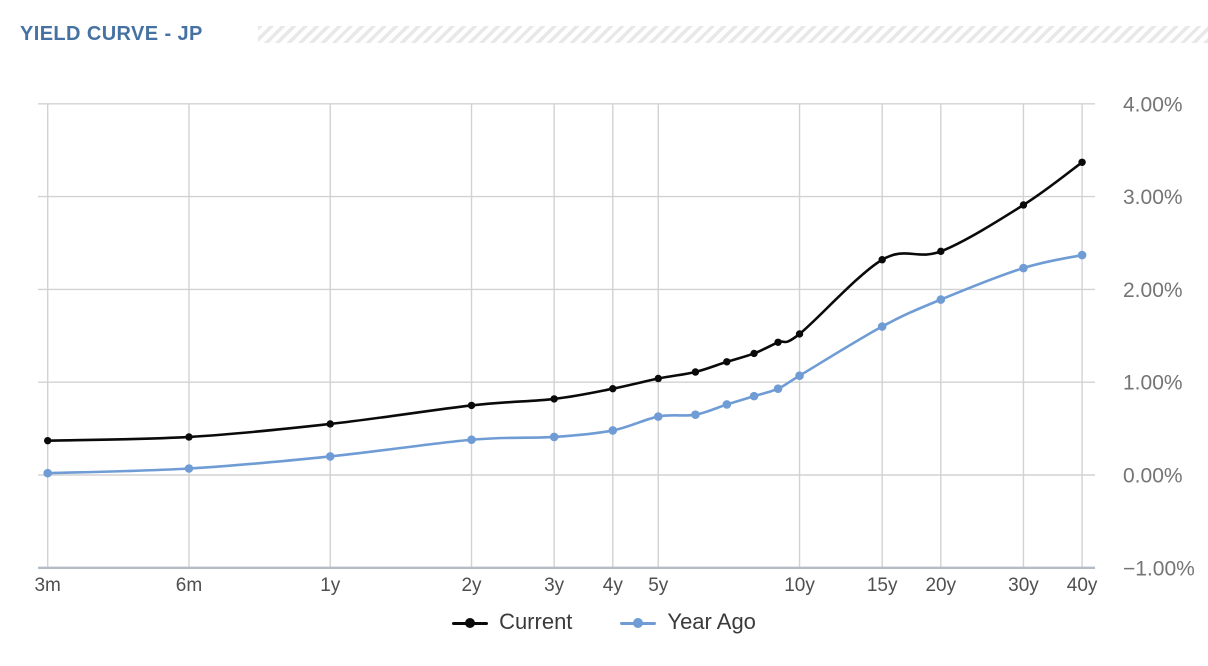 This screenshot has height=666, width=1208. I want to click on x-tick-label: 10y, so click(799, 585).